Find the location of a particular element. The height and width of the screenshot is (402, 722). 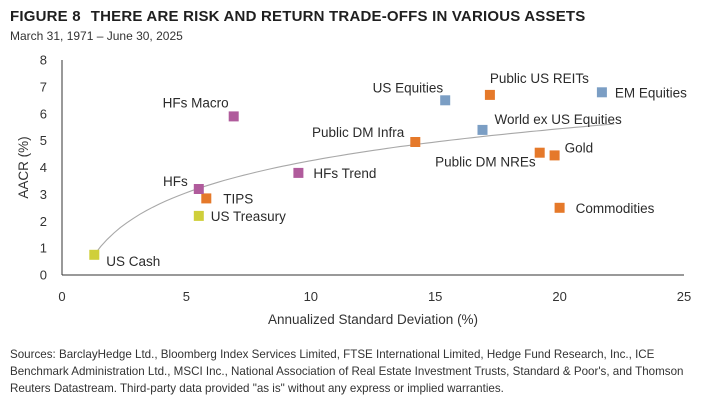

label-public-dm-nres: Public DM NREs is located at coordinates (485, 162).